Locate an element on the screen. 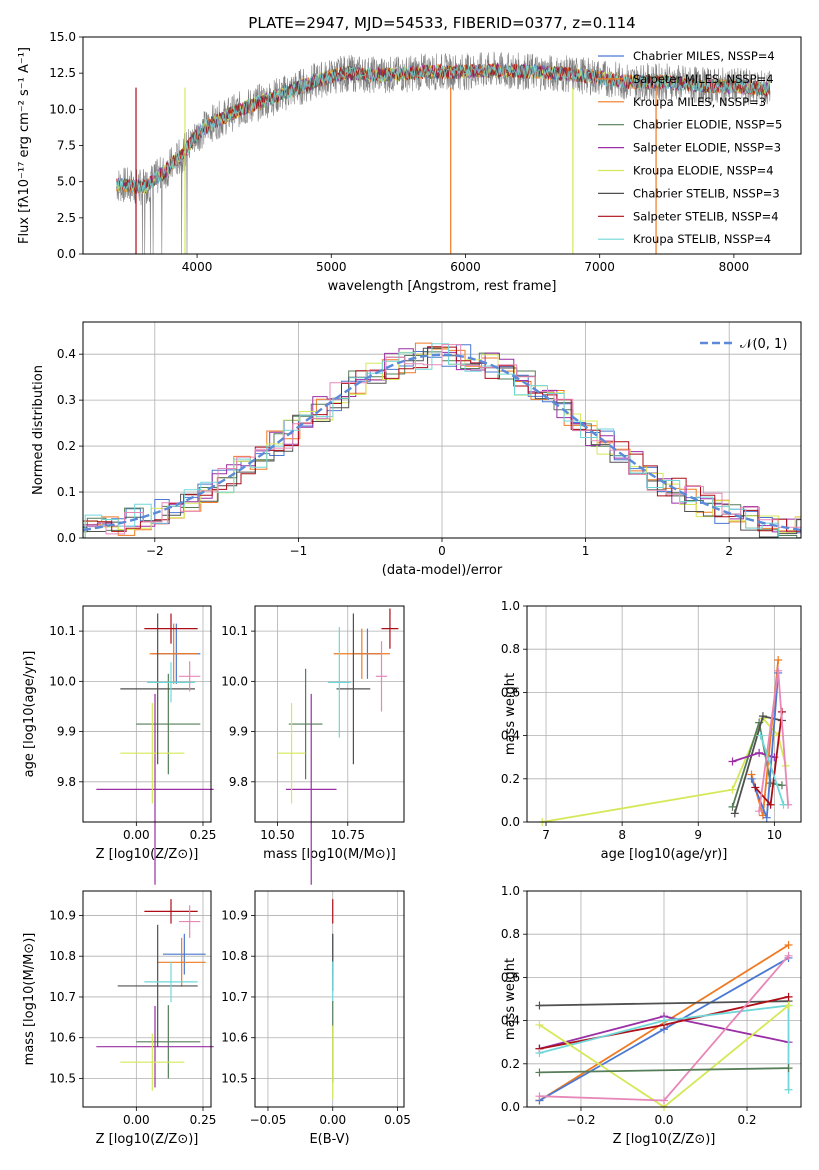 Image resolution: width=819 pixels, height=1170 pixels. y-tick-label: 0.3 is located at coordinates (66, 400).